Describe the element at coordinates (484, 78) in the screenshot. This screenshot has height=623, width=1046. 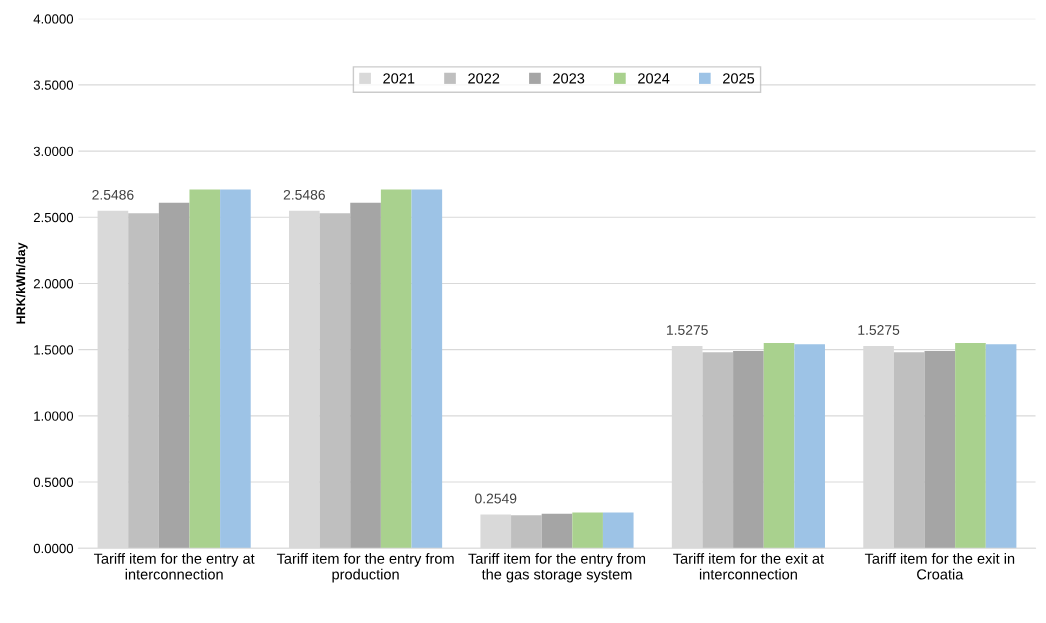
I see `legend-label: 2022` at that location.